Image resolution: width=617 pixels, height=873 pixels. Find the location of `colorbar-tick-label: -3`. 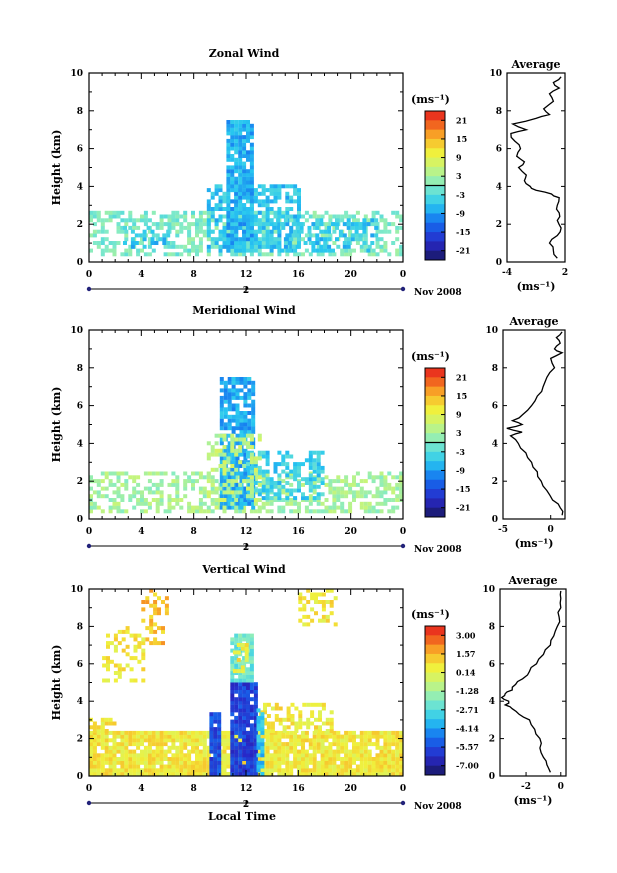

colorbar-tick-label: -3 is located at coordinates (460, 452).